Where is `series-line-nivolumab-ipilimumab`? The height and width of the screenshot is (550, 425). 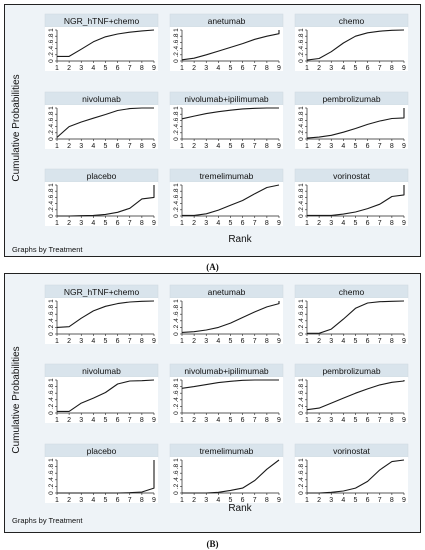
series-line-nivolumab-ipilimumab is located at coordinates (230, 113).